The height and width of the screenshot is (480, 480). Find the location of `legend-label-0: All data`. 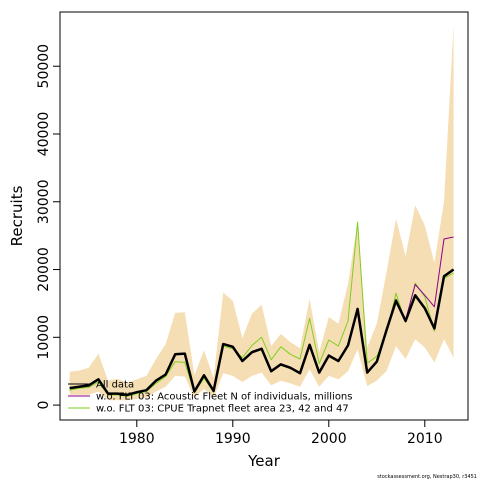

legend-label-0: All data is located at coordinates (115, 385).